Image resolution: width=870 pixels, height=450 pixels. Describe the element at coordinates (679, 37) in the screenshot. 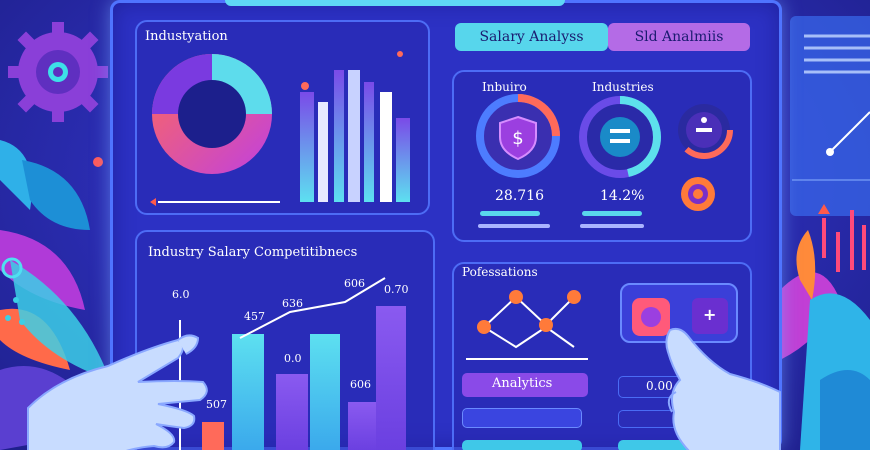

I see `tab-sld-analysis: Sld Analmiis` at that location.